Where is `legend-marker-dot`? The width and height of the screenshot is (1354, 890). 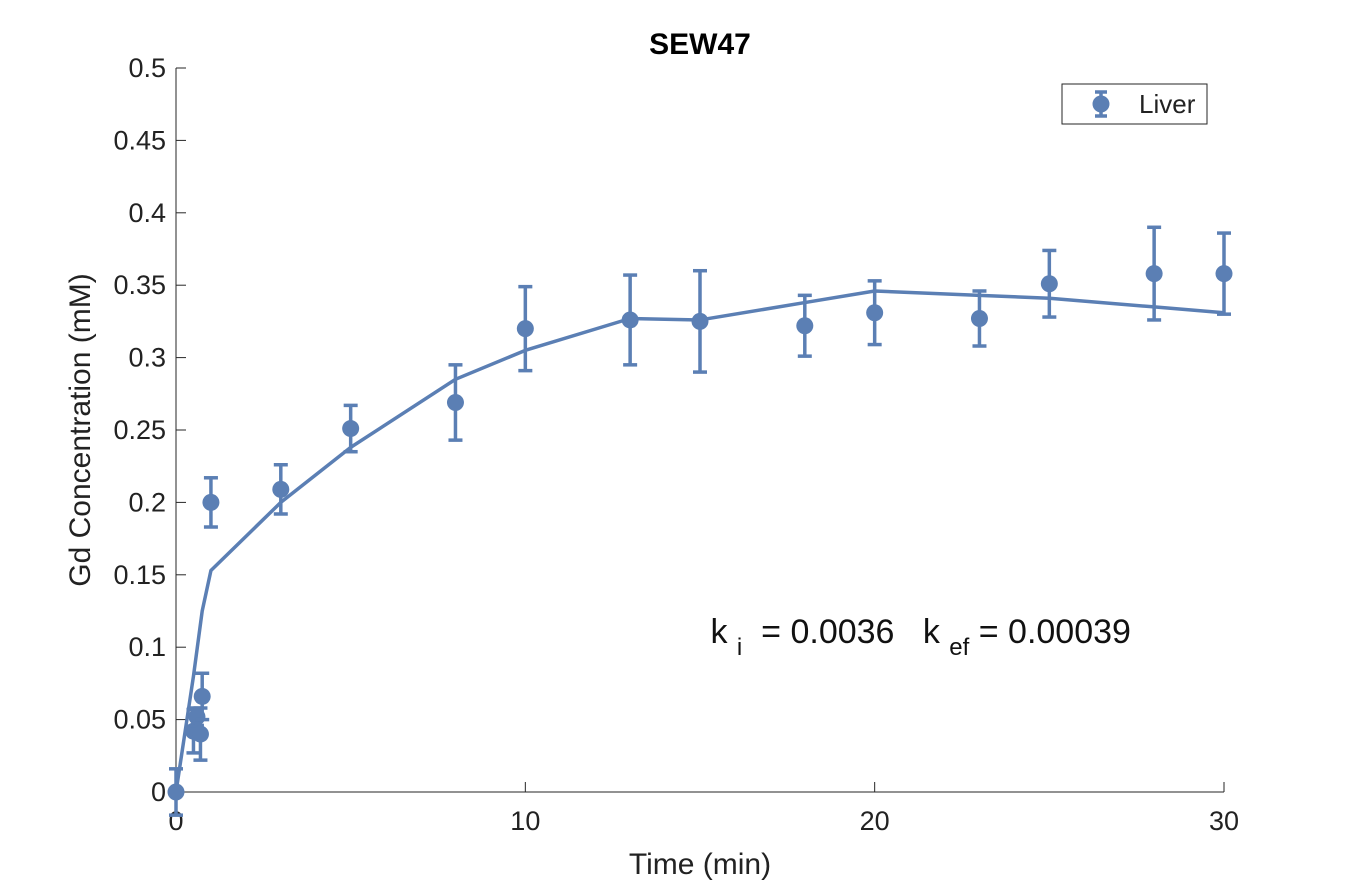 legend-marker-dot is located at coordinates (1101, 104).